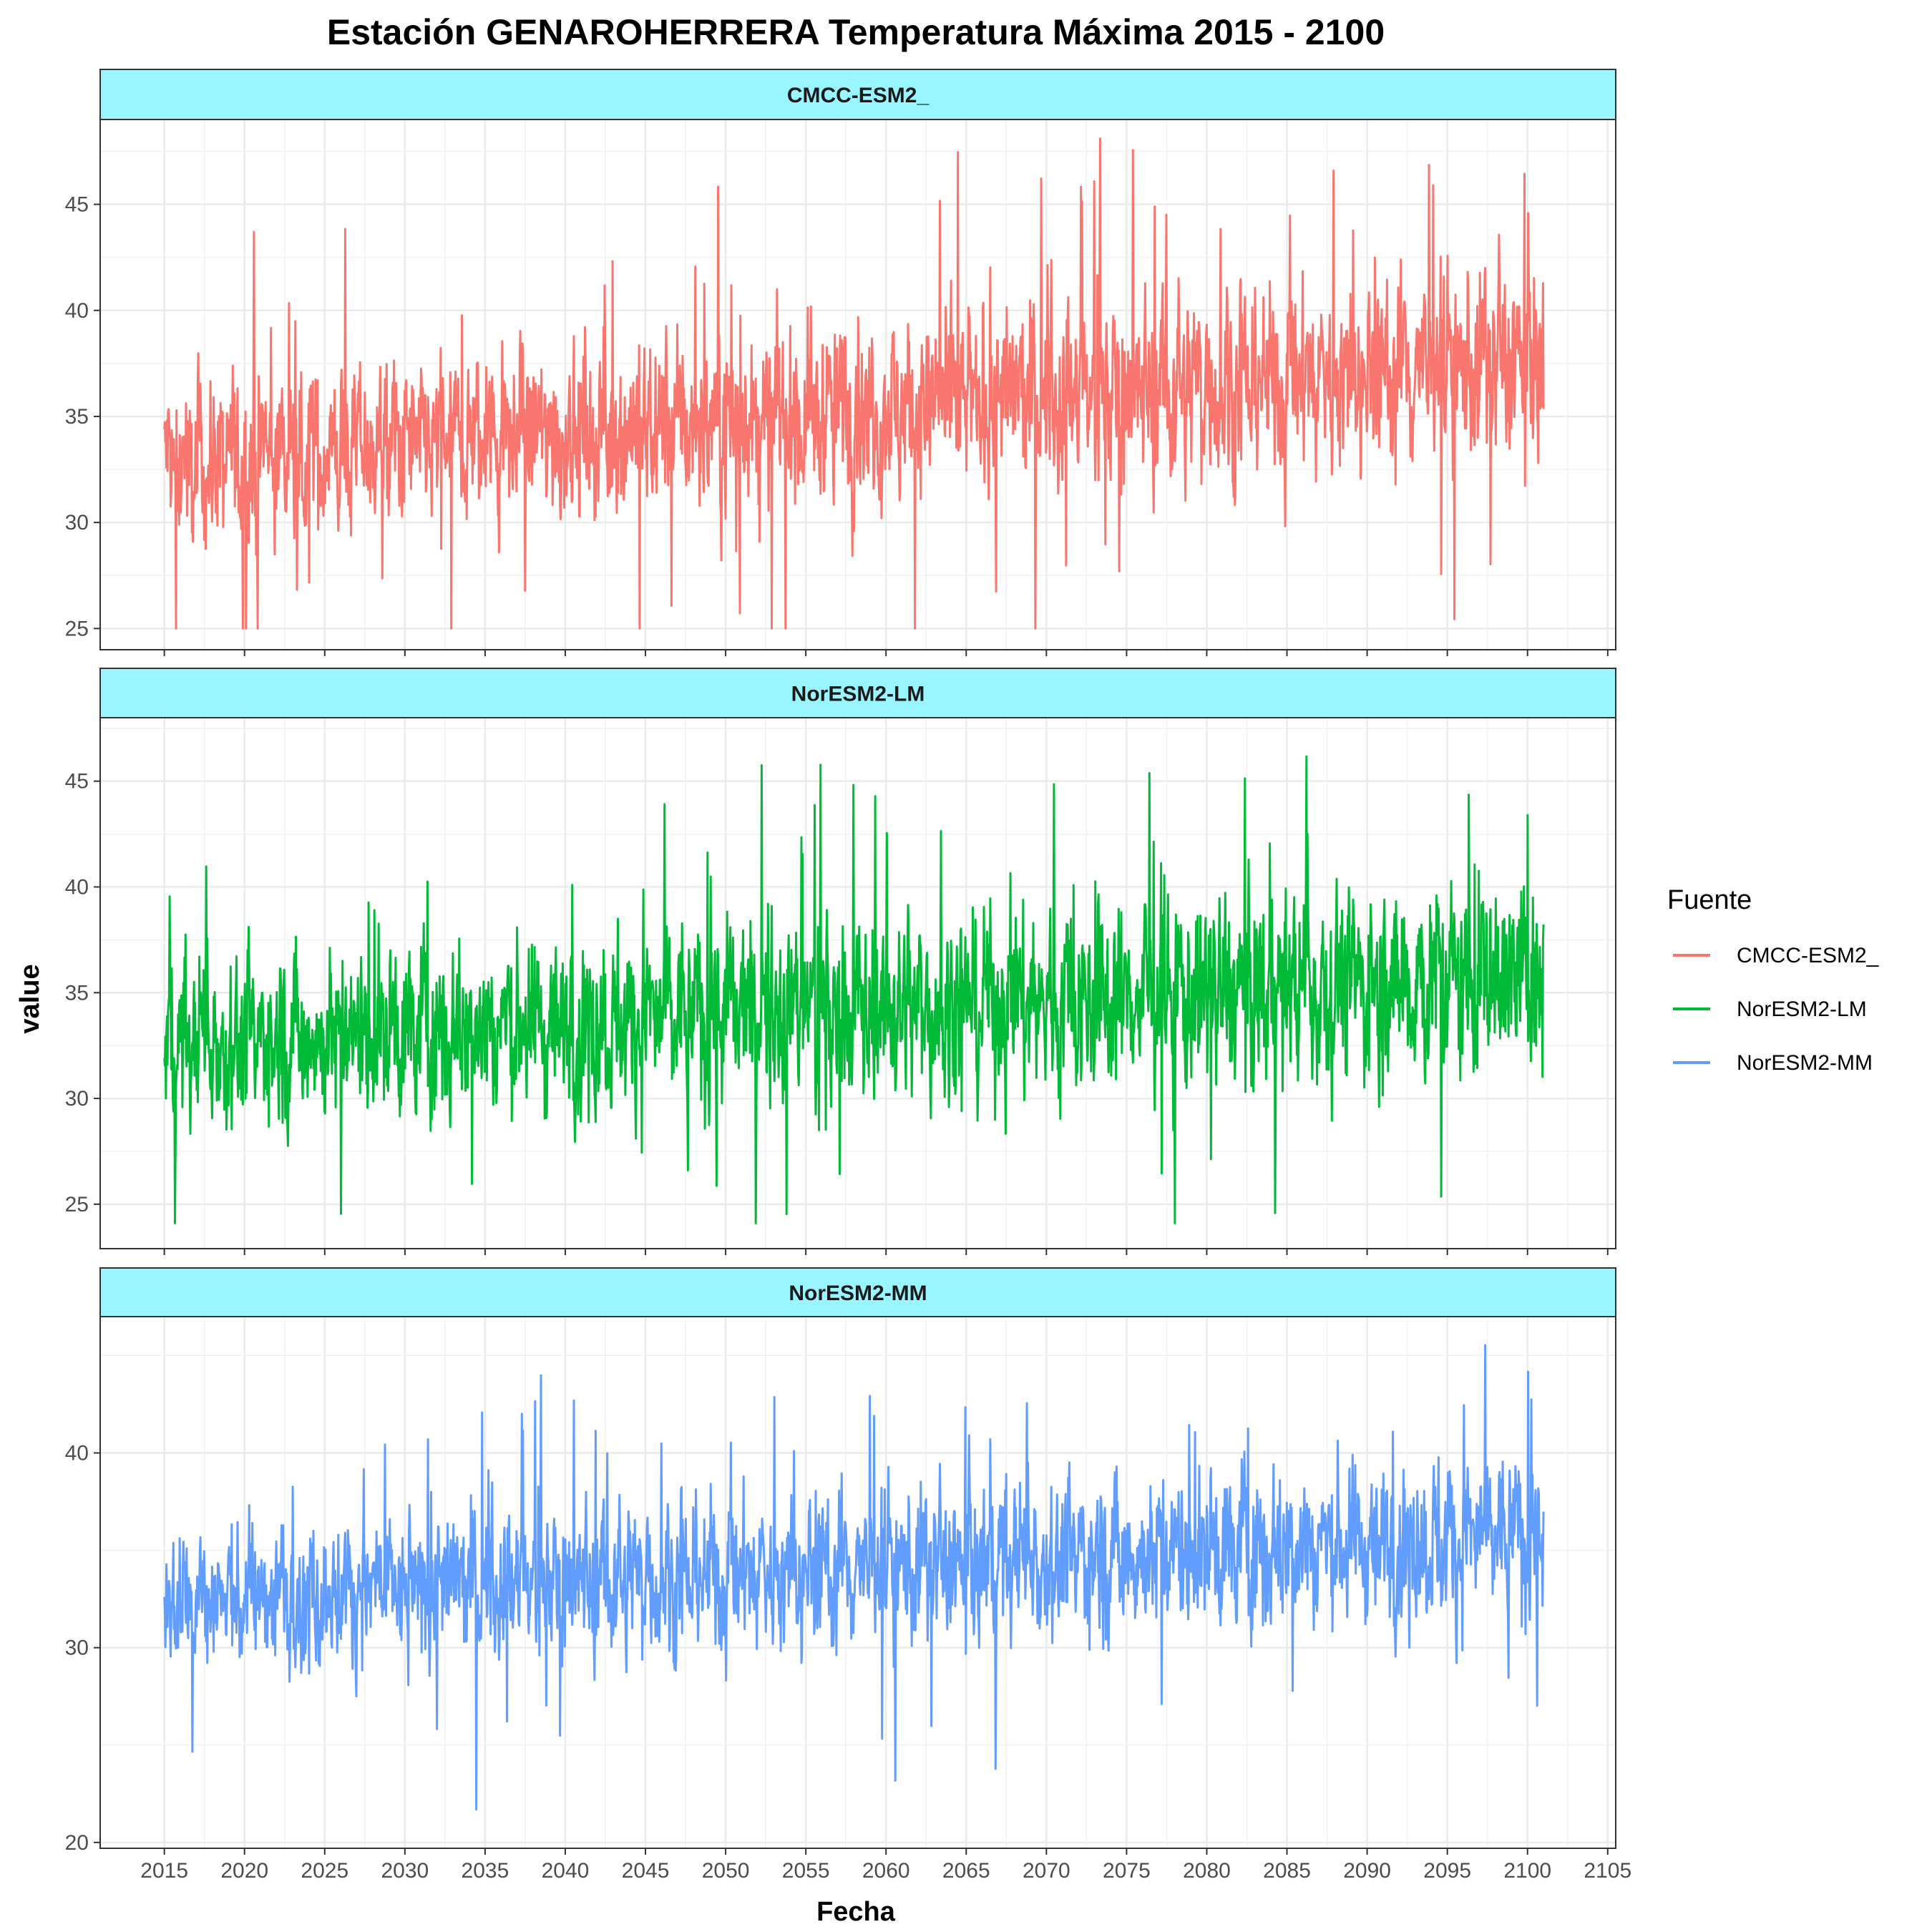  What do you see at coordinates (1607, 1871) in the screenshot?
I see `x-tick-label: 2105` at bounding box center [1607, 1871].